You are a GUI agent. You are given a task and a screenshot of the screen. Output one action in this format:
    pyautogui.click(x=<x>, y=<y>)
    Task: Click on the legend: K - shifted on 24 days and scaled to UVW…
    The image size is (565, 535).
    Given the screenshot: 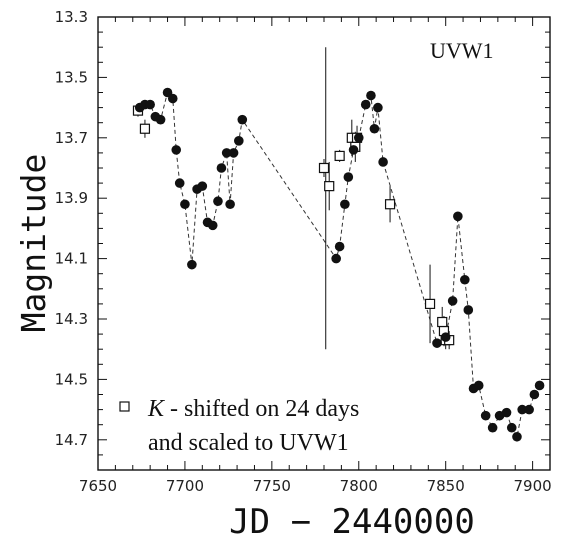 What is the action you would take?
    pyautogui.click(x=239, y=426)
    